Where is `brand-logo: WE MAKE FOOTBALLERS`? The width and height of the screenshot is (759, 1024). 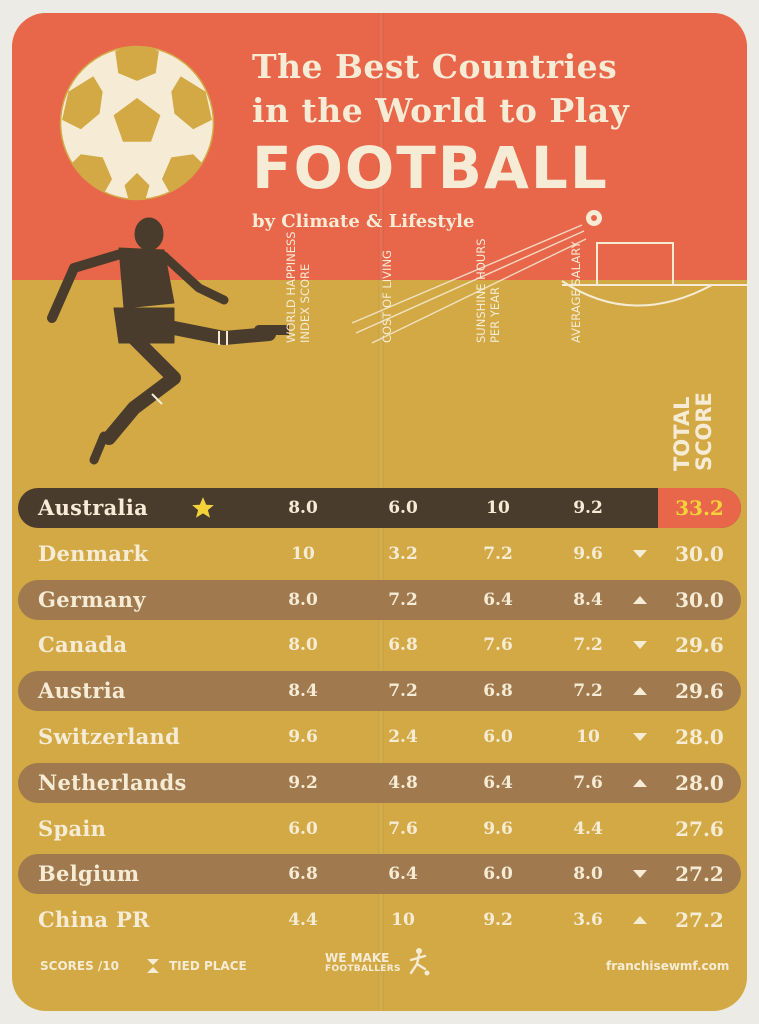
brand-logo: WE MAKE FOOTBALLERS is located at coordinates (363, 963).